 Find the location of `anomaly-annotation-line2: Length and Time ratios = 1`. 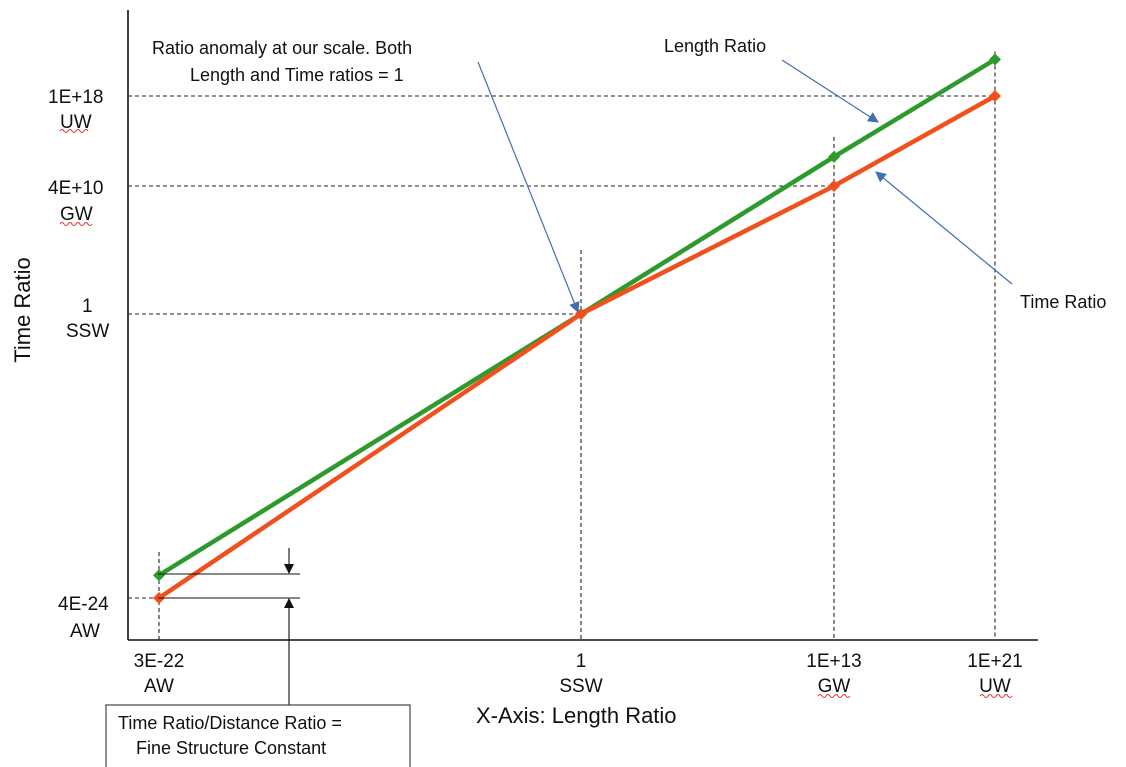

anomaly-annotation-line2: Length and Time ratios = 1 is located at coordinates (297, 75).